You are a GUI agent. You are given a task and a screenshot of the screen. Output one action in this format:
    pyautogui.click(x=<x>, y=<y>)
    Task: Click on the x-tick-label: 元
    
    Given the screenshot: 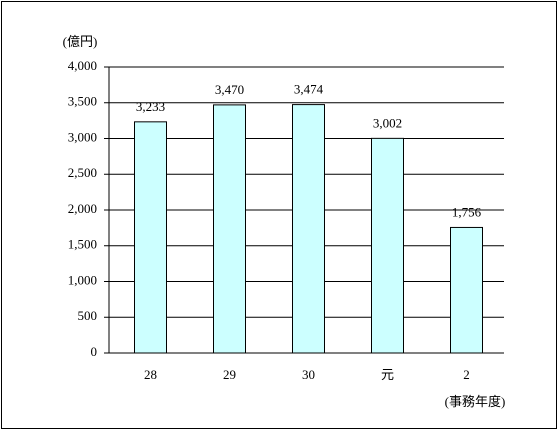 What is the action you would take?
    pyautogui.click(x=387, y=374)
    